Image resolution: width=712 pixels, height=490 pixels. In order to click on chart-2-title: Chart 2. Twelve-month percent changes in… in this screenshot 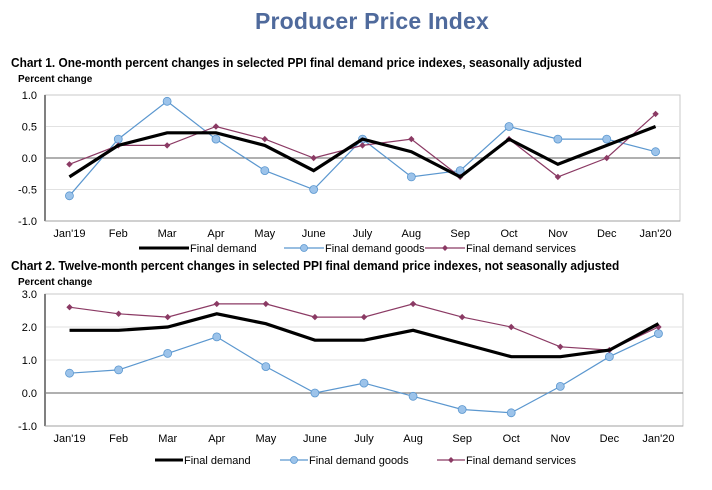, I will do `click(315, 266)`.